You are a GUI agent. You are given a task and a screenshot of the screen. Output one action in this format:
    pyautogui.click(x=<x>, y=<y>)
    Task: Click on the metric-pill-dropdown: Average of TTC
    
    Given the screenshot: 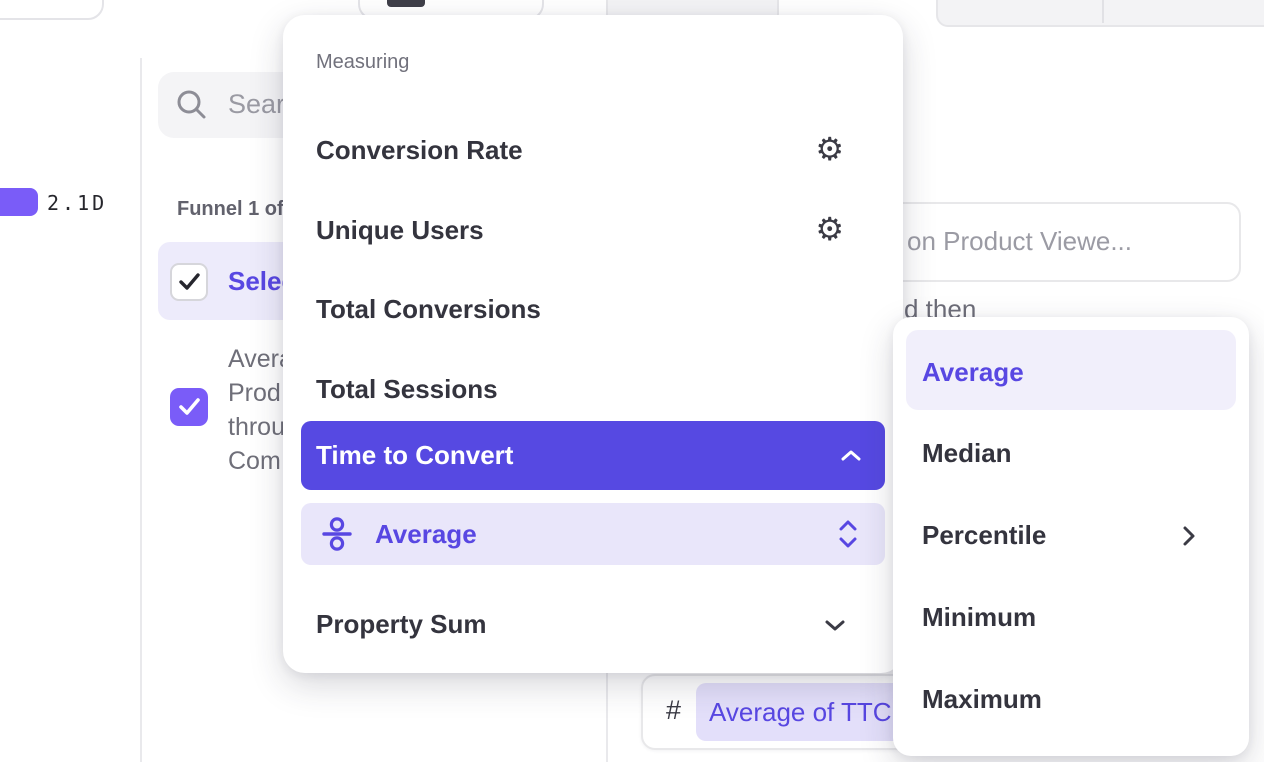 What is the action you would take?
    pyautogui.click(x=810, y=712)
    